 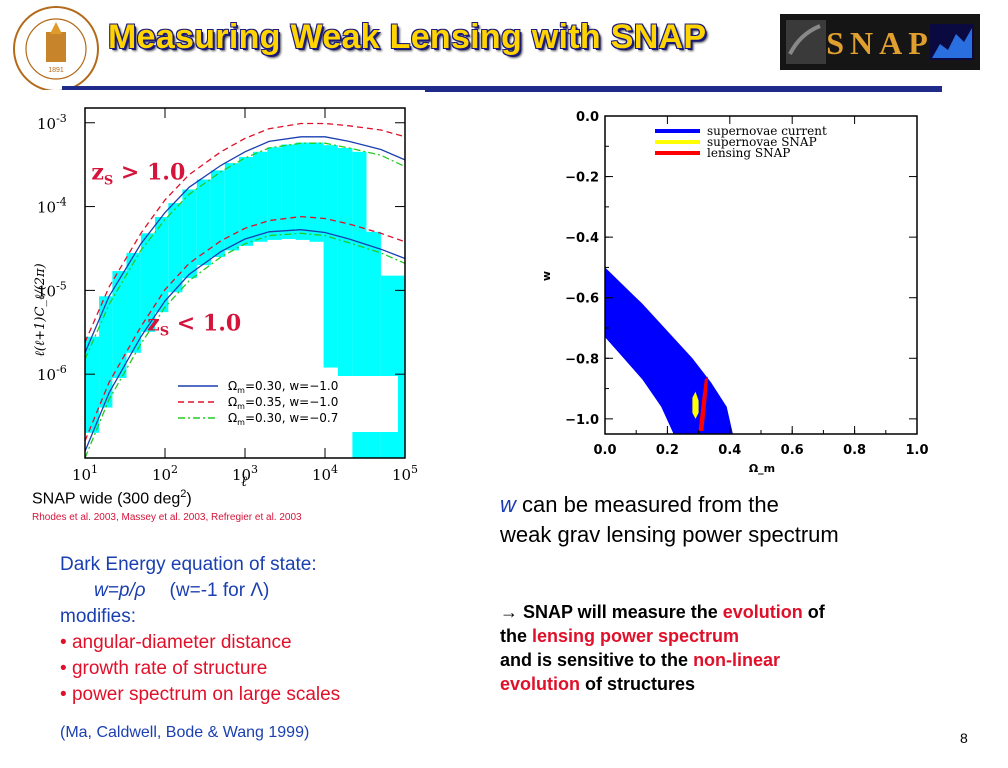 What do you see at coordinates (40, 309) in the screenshot?
I see `lensing-ylabel: ℓ(ℓ+1)C_ℓ/(2π)` at bounding box center [40, 309].